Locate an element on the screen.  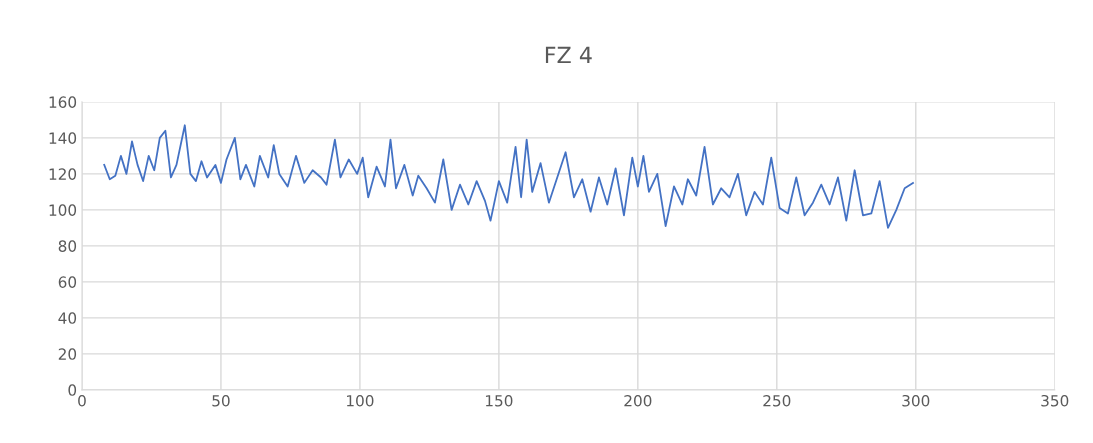
y-tick-label: 100 is located at coordinates (63, 210).